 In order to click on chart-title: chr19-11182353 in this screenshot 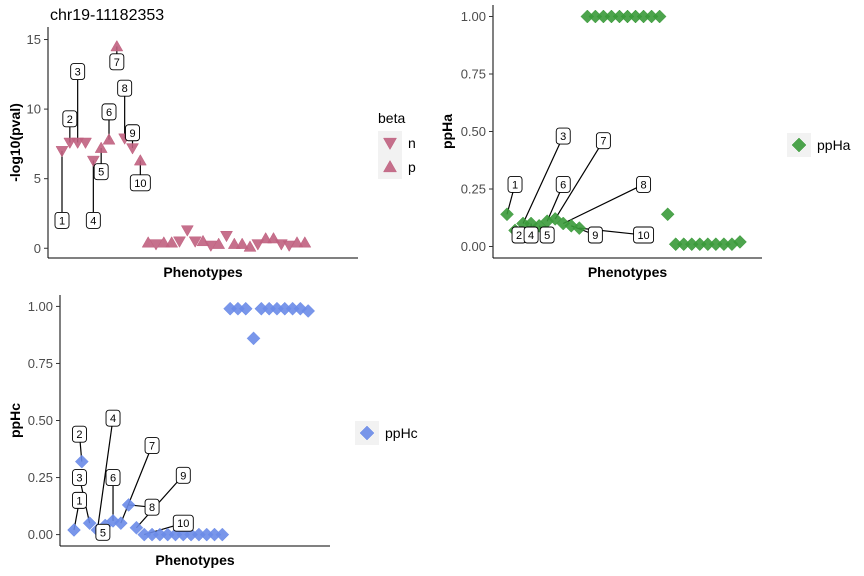, I will do `click(107, 15)`.